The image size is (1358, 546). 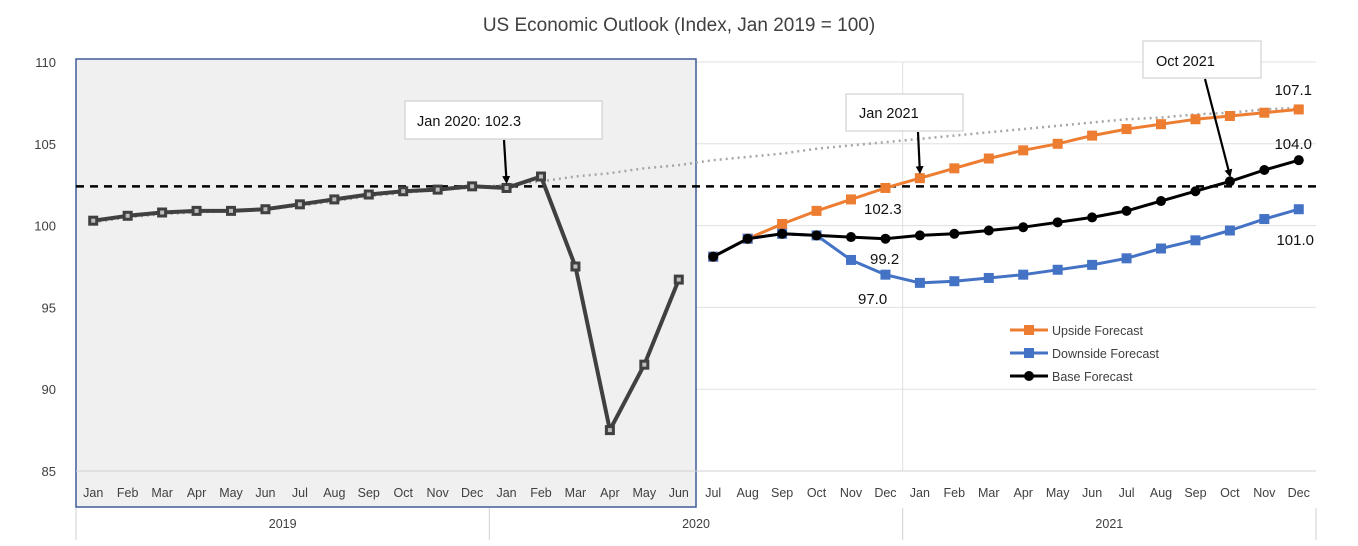 I want to click on x-tick-label: Apr, so click(x=609, y=493).